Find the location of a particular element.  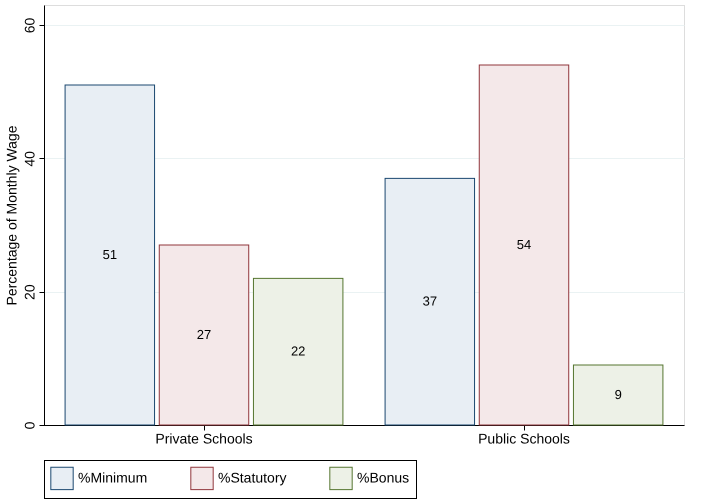

data-label: 9 is located at coordinates (618, 394).